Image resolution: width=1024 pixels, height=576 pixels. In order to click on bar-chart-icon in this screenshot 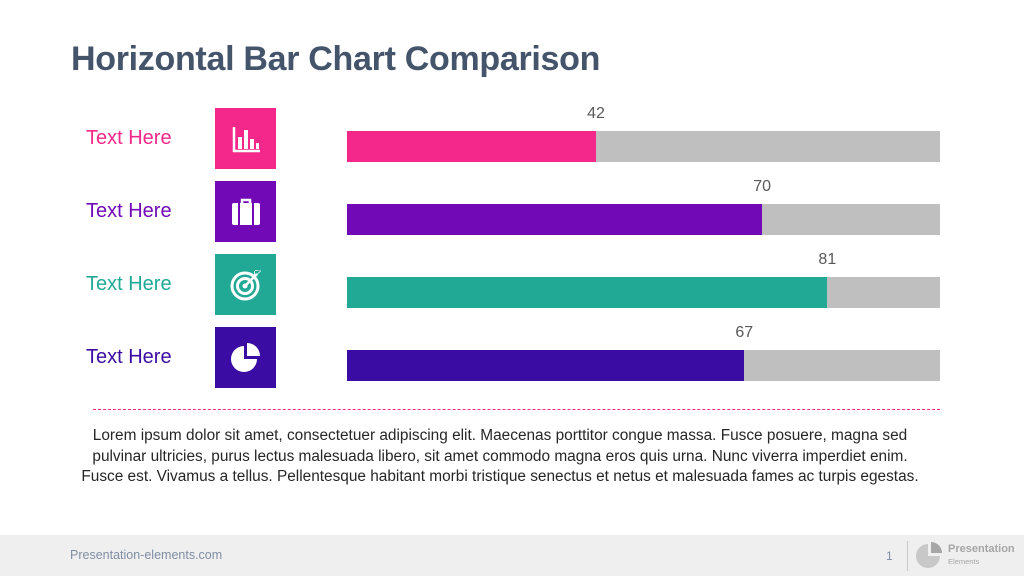, I will do `click(245, 138)`.